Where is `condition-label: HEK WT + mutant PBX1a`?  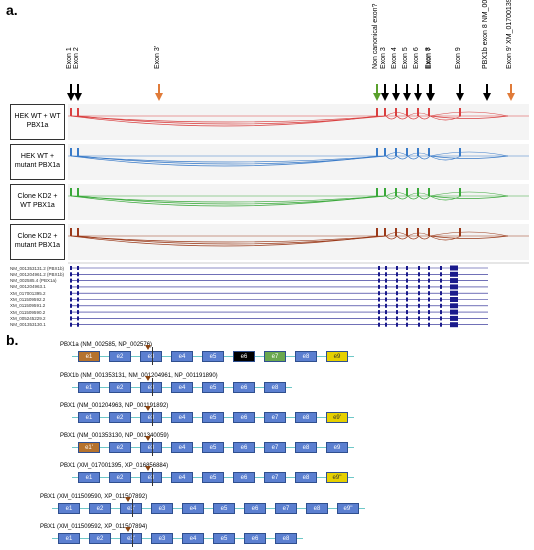
condition-label: HEK WT + mutant PBX1a is located at coordinates (37, 162).